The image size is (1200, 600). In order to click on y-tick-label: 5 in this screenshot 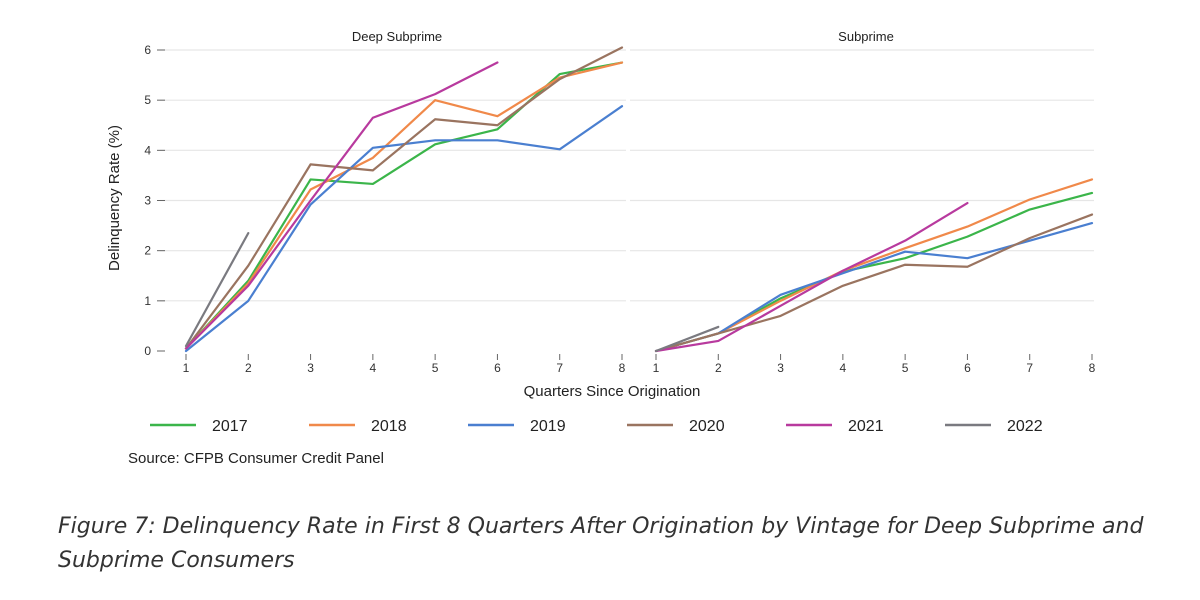, I will do `click(147, 100)`.